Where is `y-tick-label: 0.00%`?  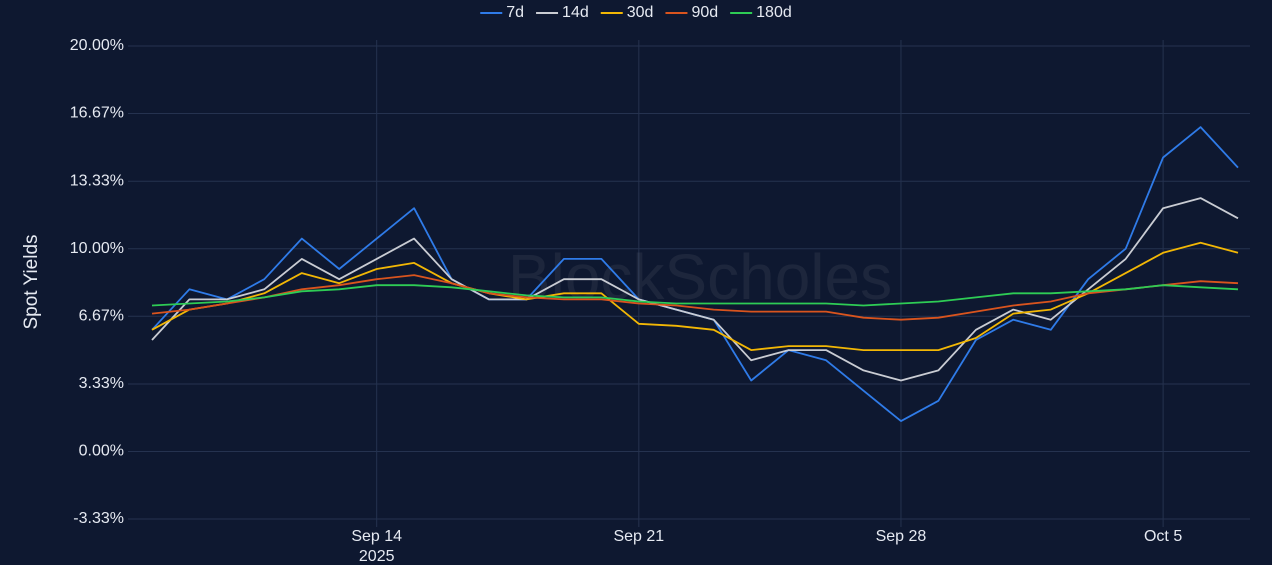
y-tick-label: 0.00% is located at coordinates (101, 451).